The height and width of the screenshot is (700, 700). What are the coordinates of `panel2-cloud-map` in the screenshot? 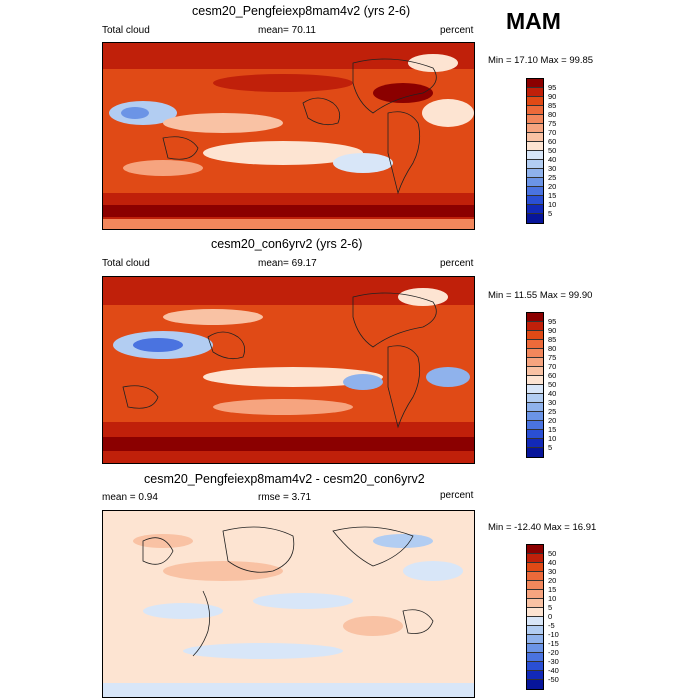 It's located at (288, 370).